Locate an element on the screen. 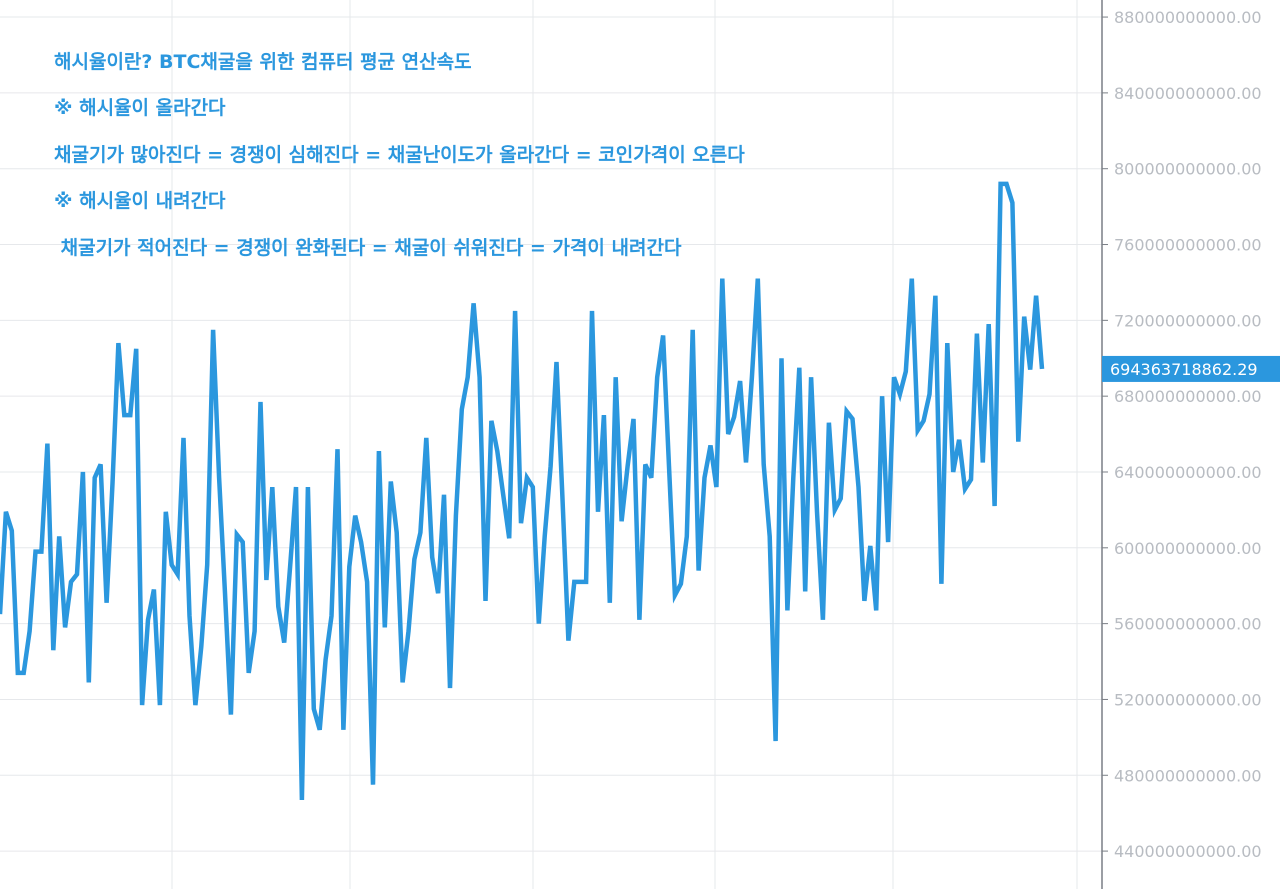 The width and height of the screenshot is (1280, 889). y-tick-label: 800000000000.00 is located at coordinates (1188, 169).